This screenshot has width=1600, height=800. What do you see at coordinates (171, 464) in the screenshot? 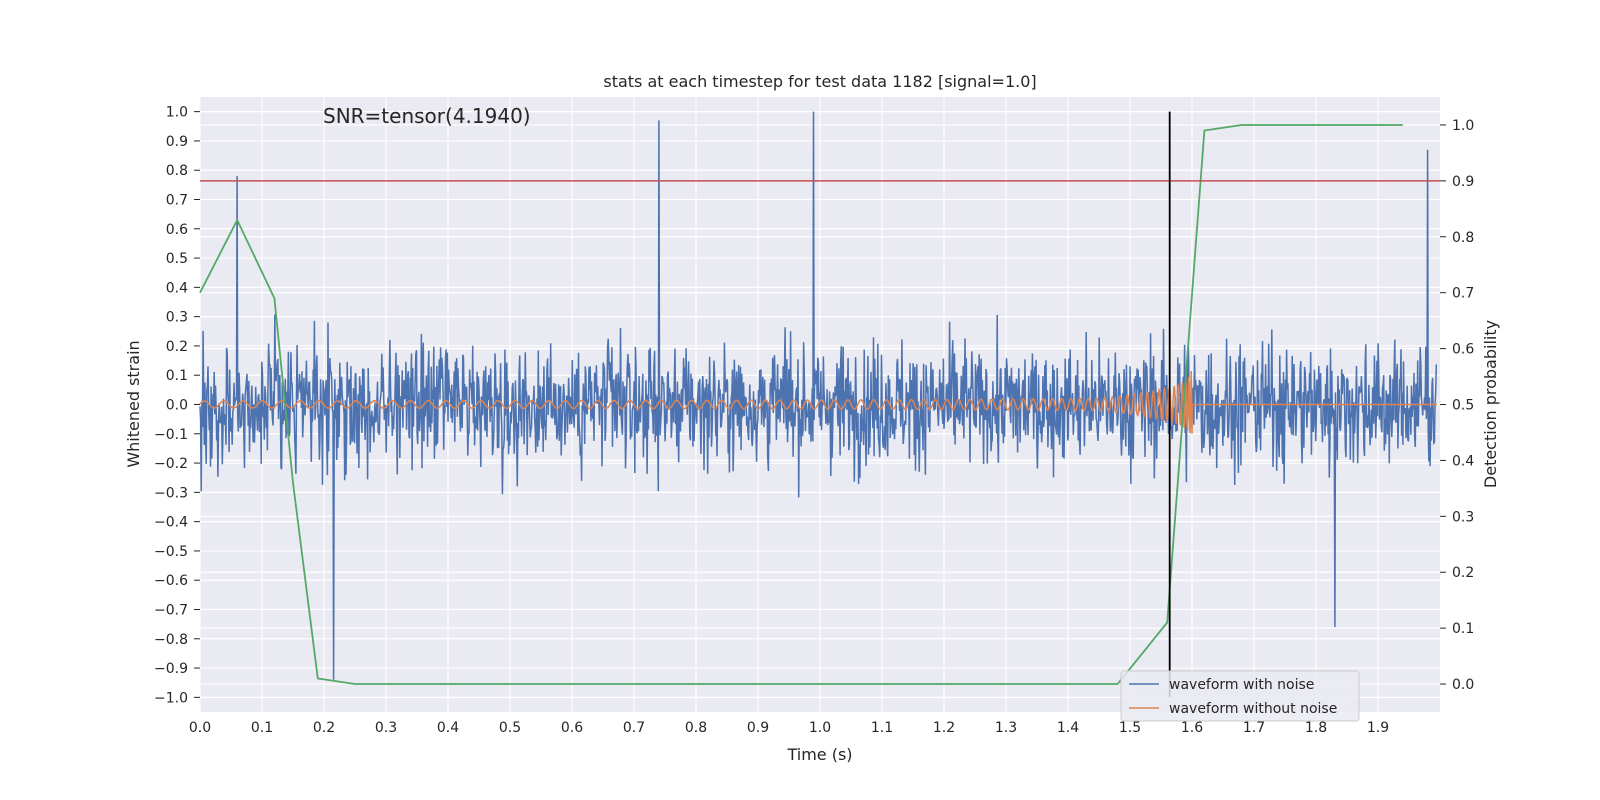
I see `y-tick-label: −0.2` at bounding box center [171, 464].